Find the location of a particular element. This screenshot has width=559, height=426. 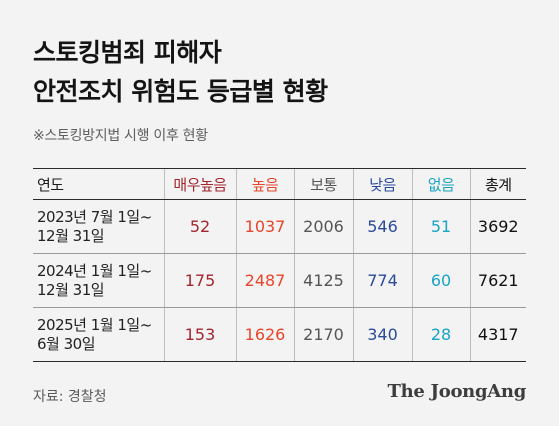

value-low: 546 is located at coordinates (382, 226).